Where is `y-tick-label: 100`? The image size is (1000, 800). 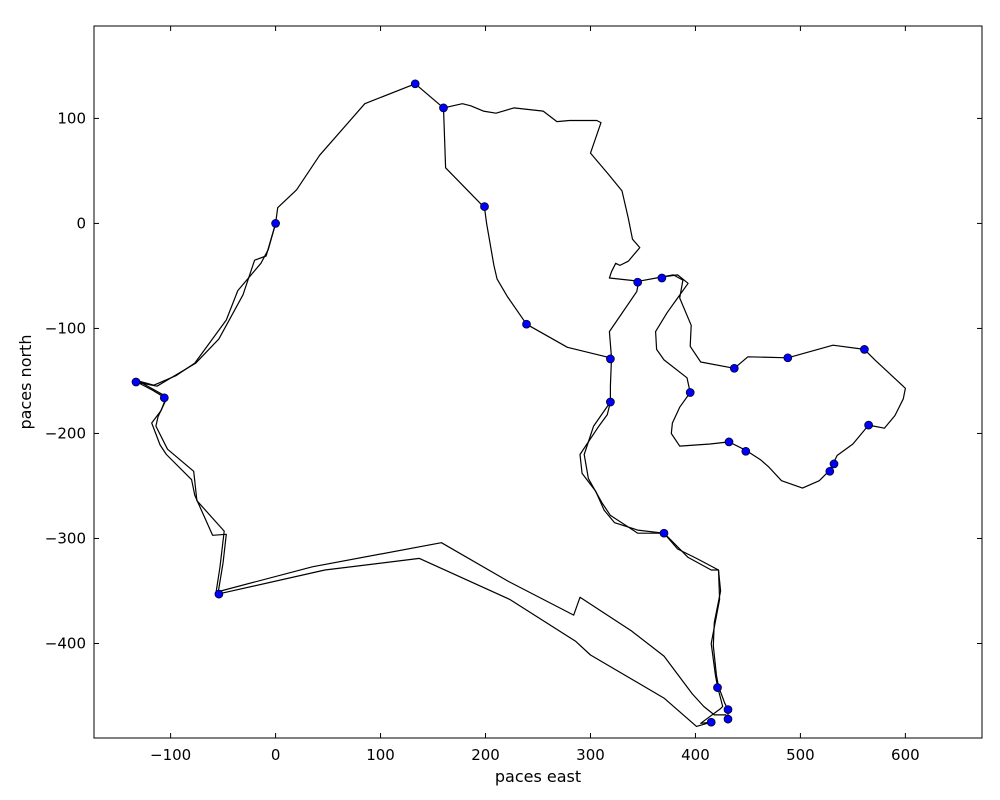
y-tick-label: 100 is located at coordinates (71, 118).